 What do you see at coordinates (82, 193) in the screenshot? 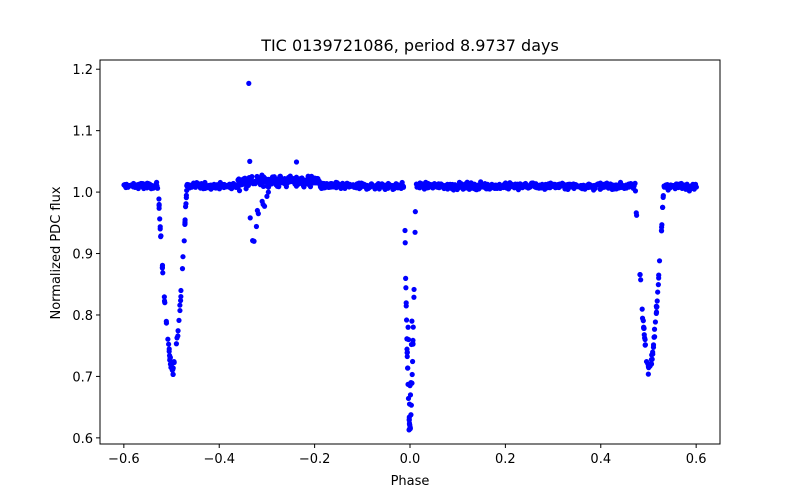
I see `y-tick-label: 1.0` at bounding box center [82, 193].